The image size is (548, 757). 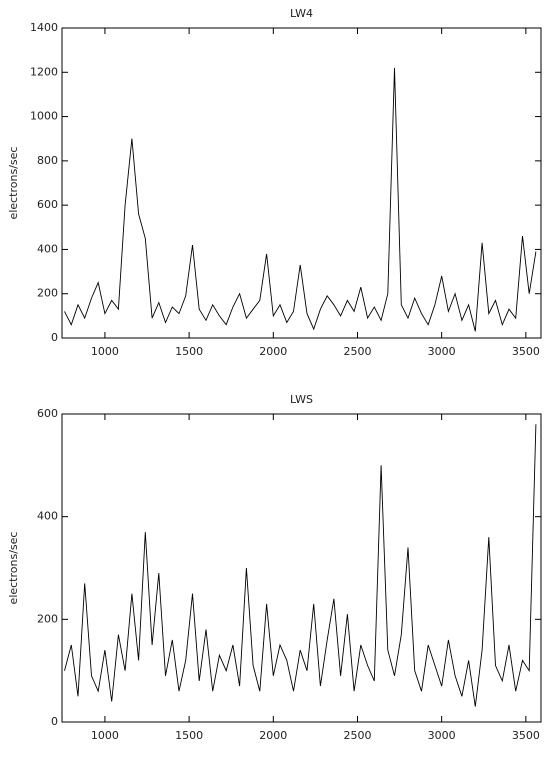 What do you see at coordinates (301, 13) in the screenshot?
I see `chart-title: LW4` at bounding box center [301, 13].